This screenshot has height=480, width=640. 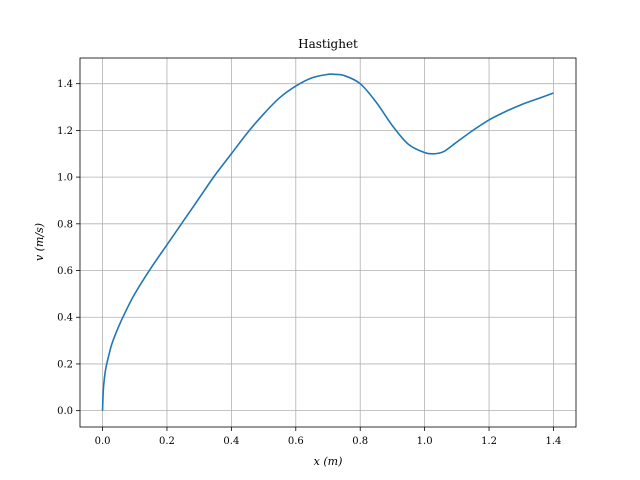 I want to click on x-tick-label: 1.0, so click(x=425, y=441).